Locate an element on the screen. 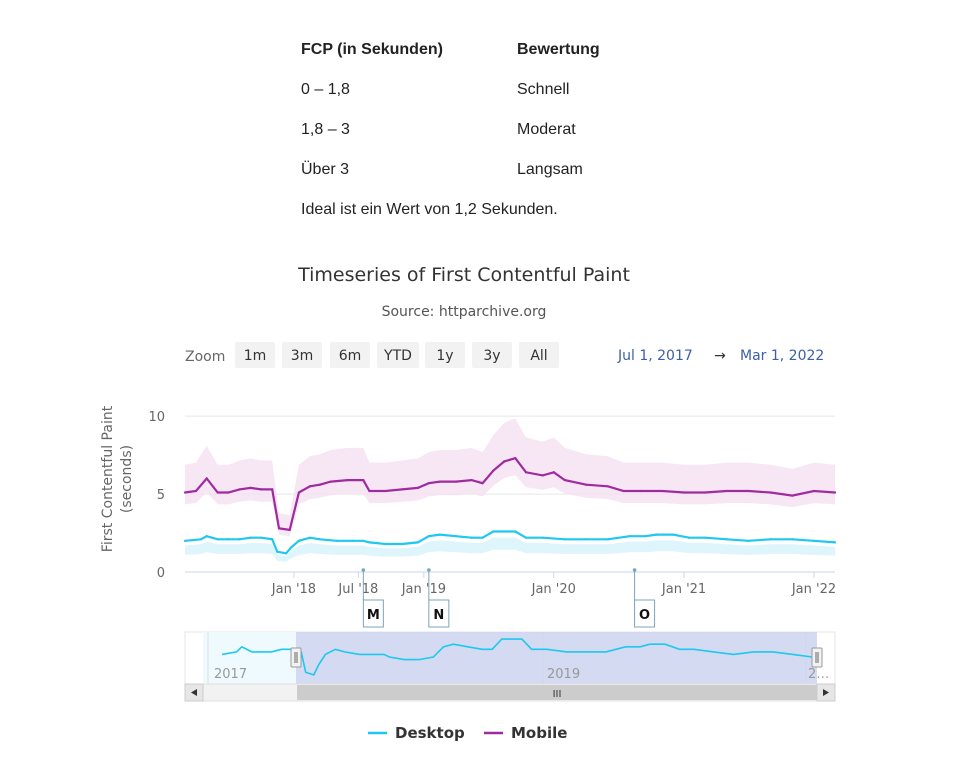  fcp-rating-cell: Moderat is located at coordinates (546, 129).